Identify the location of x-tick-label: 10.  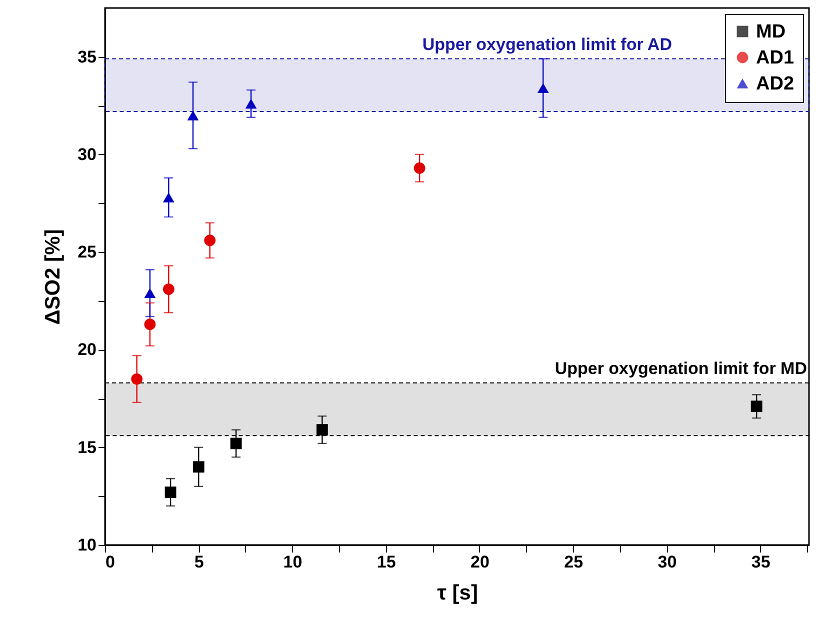
(292, 562).